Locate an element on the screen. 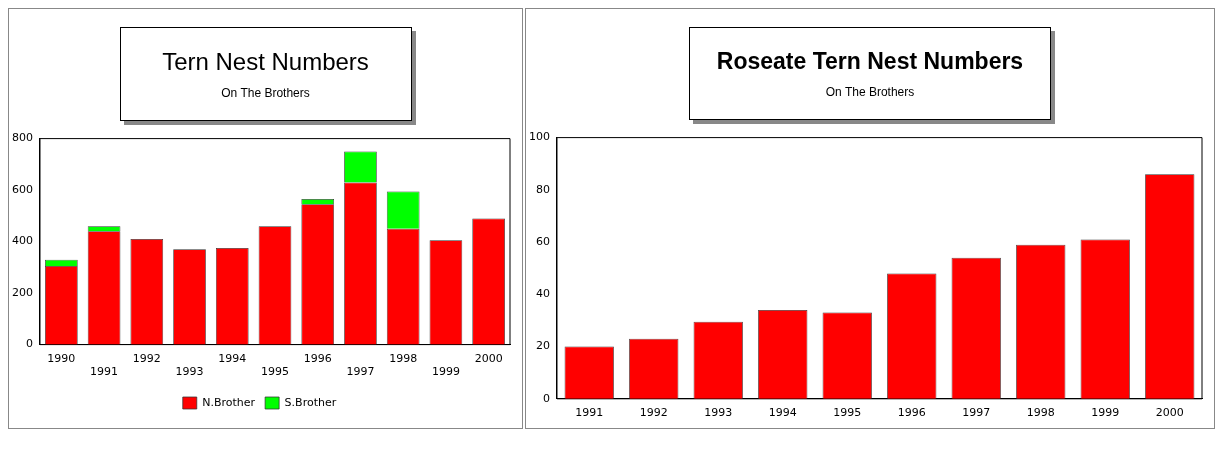 The image size is (1223, 450). chart-title: Roseate Tern Nest Numbers is located at coordinates (870, 61).